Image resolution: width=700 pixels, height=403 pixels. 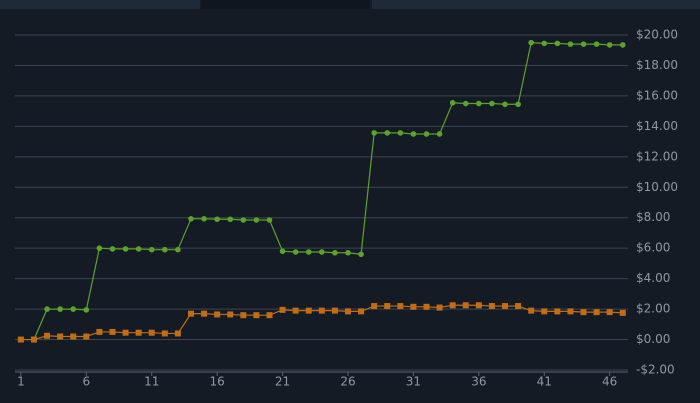 What do you see at coordinates (653, 309) in the screenshot?
I see `y-tick-label: $2.00` at bounding box center [653, 309].